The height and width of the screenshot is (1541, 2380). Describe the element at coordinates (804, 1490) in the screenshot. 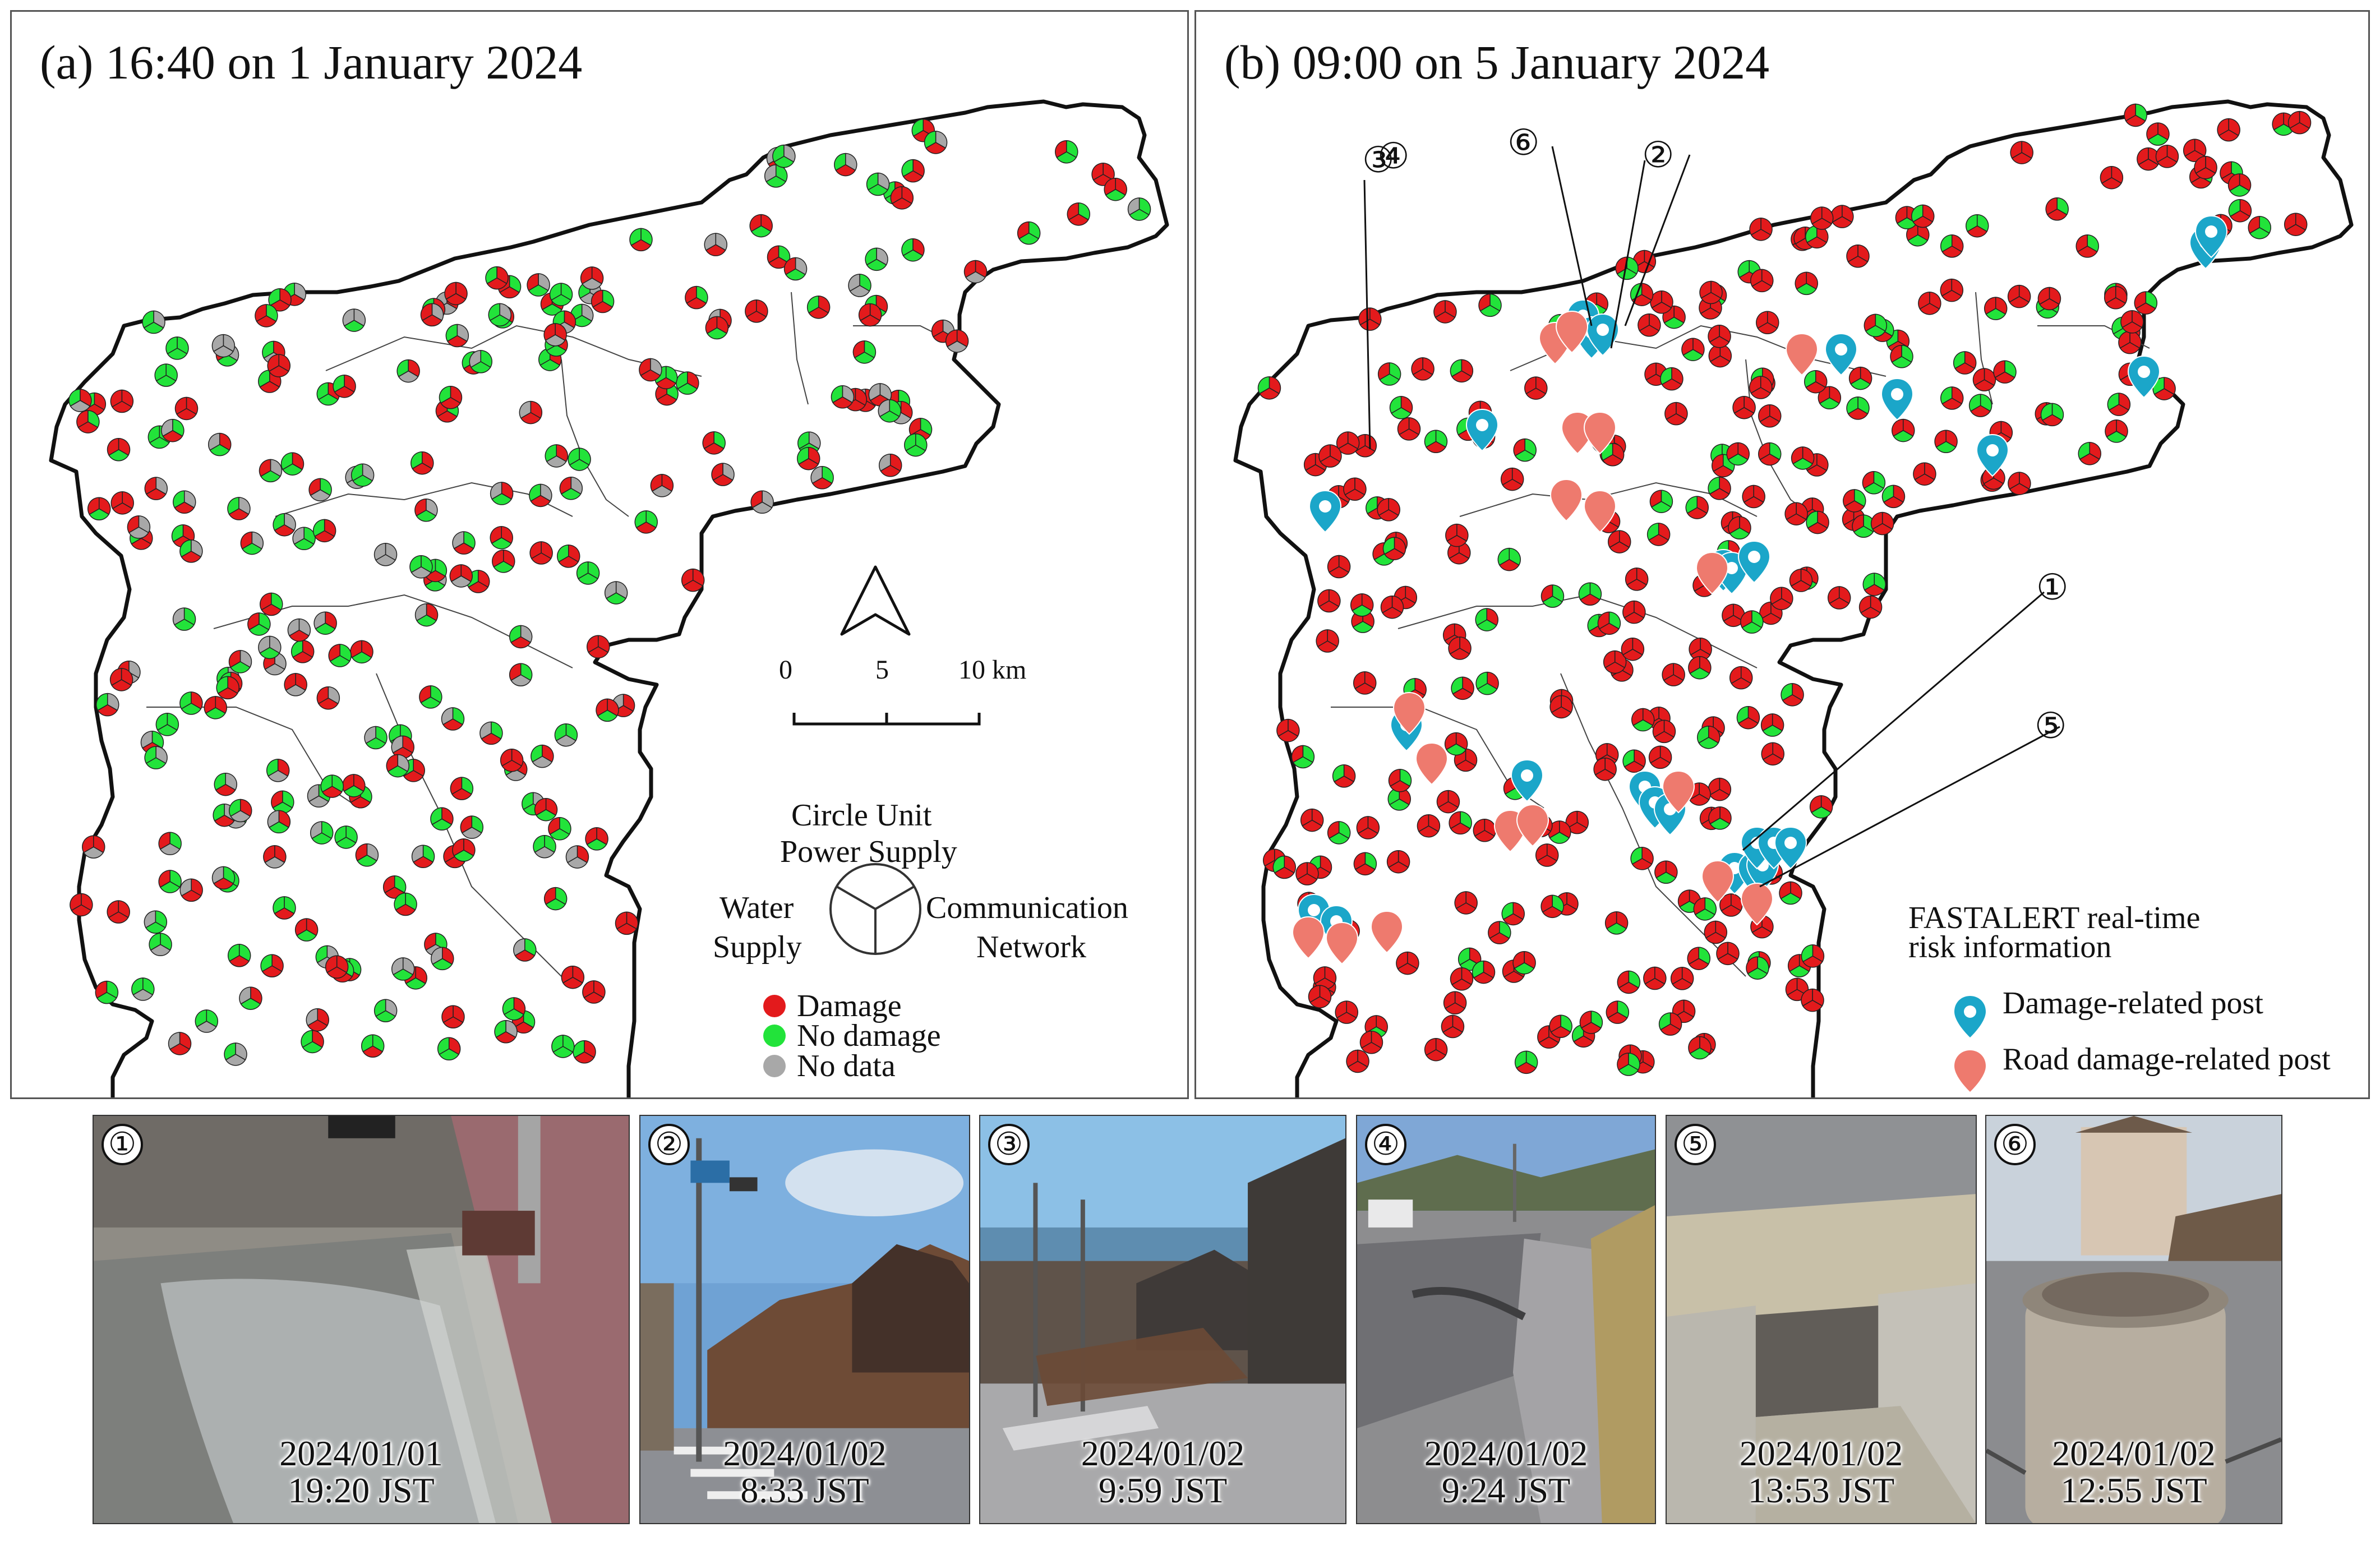

I see `photo-2-time: 8:33 JST` at that location.